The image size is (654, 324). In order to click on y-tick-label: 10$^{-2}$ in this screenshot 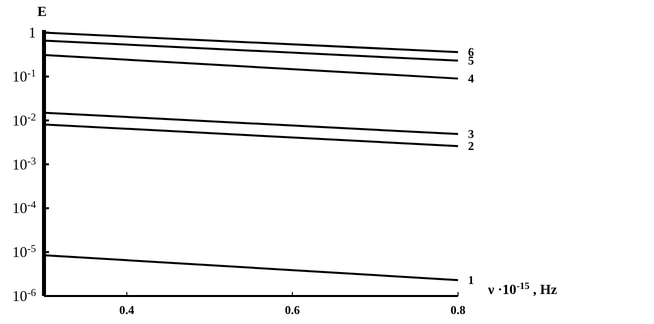, I will do `click(24, 121)`.